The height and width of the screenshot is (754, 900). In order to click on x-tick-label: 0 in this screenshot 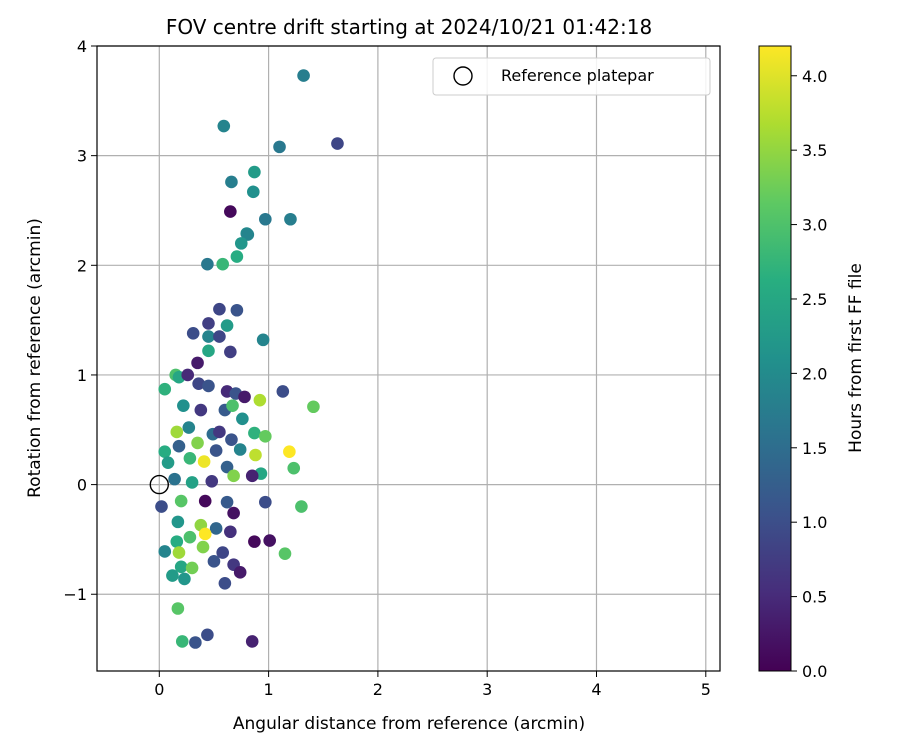, I will do `click(159, 689)`.